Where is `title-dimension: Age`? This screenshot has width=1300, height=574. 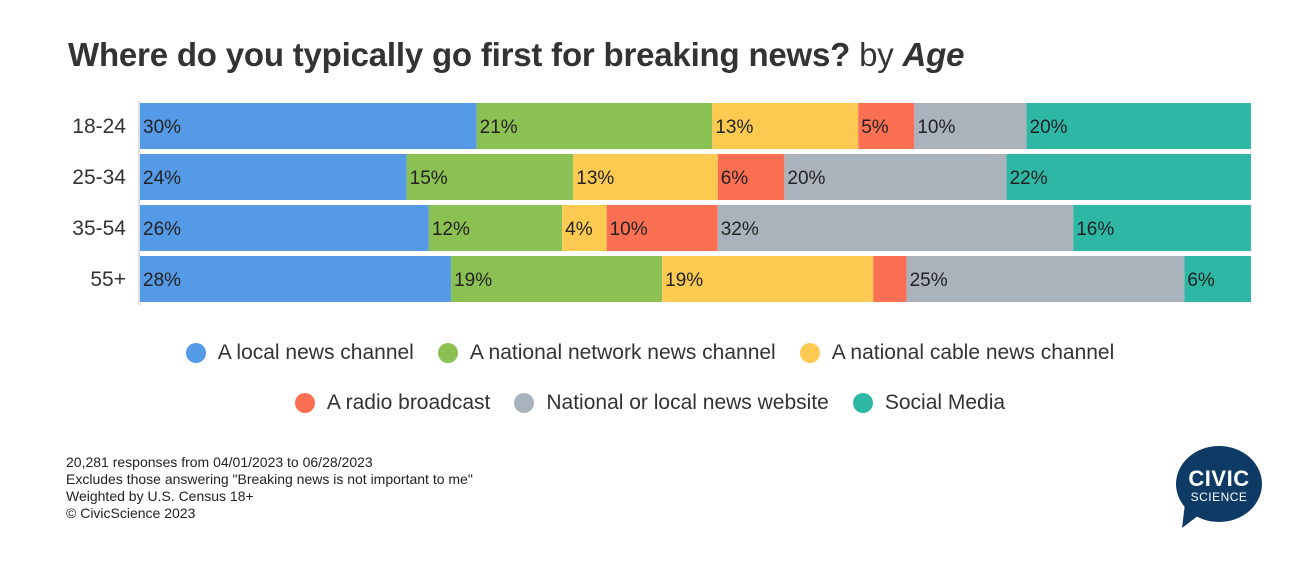 title-dimension: Age is located at coordinates (933, 54).